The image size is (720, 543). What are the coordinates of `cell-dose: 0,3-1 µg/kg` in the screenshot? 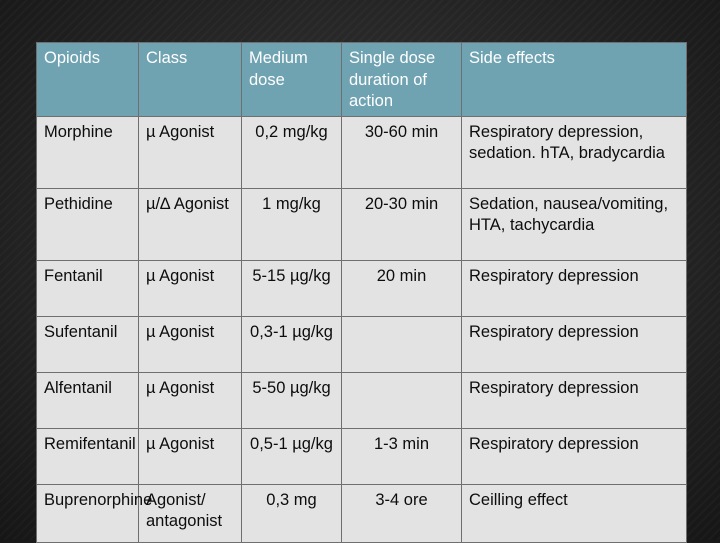 It's located at (291, 344).